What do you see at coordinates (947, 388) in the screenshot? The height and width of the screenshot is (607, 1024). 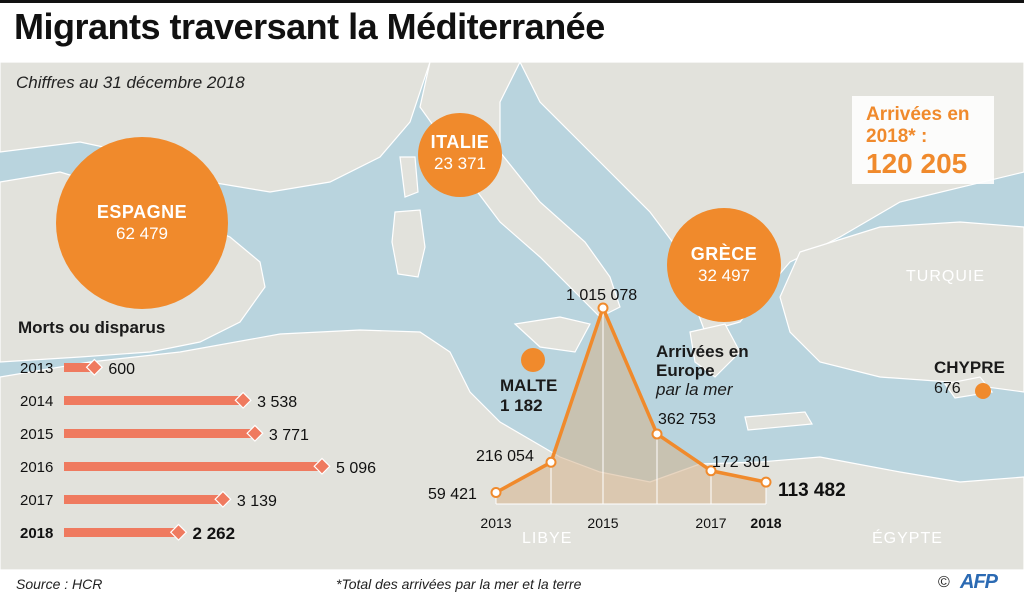 I see `bubble-value-chypre: 676` at bounding box center [947, 388].